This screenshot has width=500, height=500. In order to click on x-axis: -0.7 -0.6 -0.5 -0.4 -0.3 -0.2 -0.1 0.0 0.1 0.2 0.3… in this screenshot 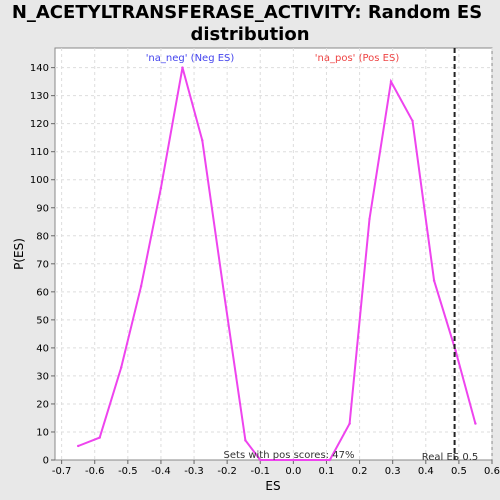, I will do `click(276, 468)`.